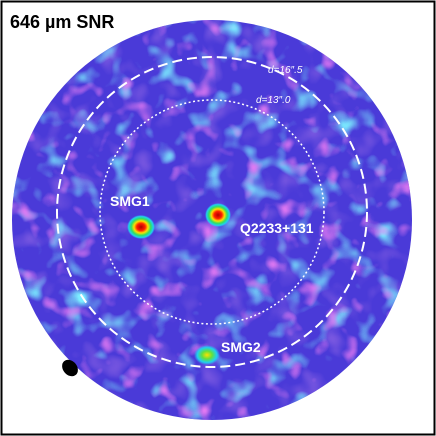 Image resolution: width=436 pixels, height=436 pixels. I want to click on source-label: SMG1, so click(130, 201).